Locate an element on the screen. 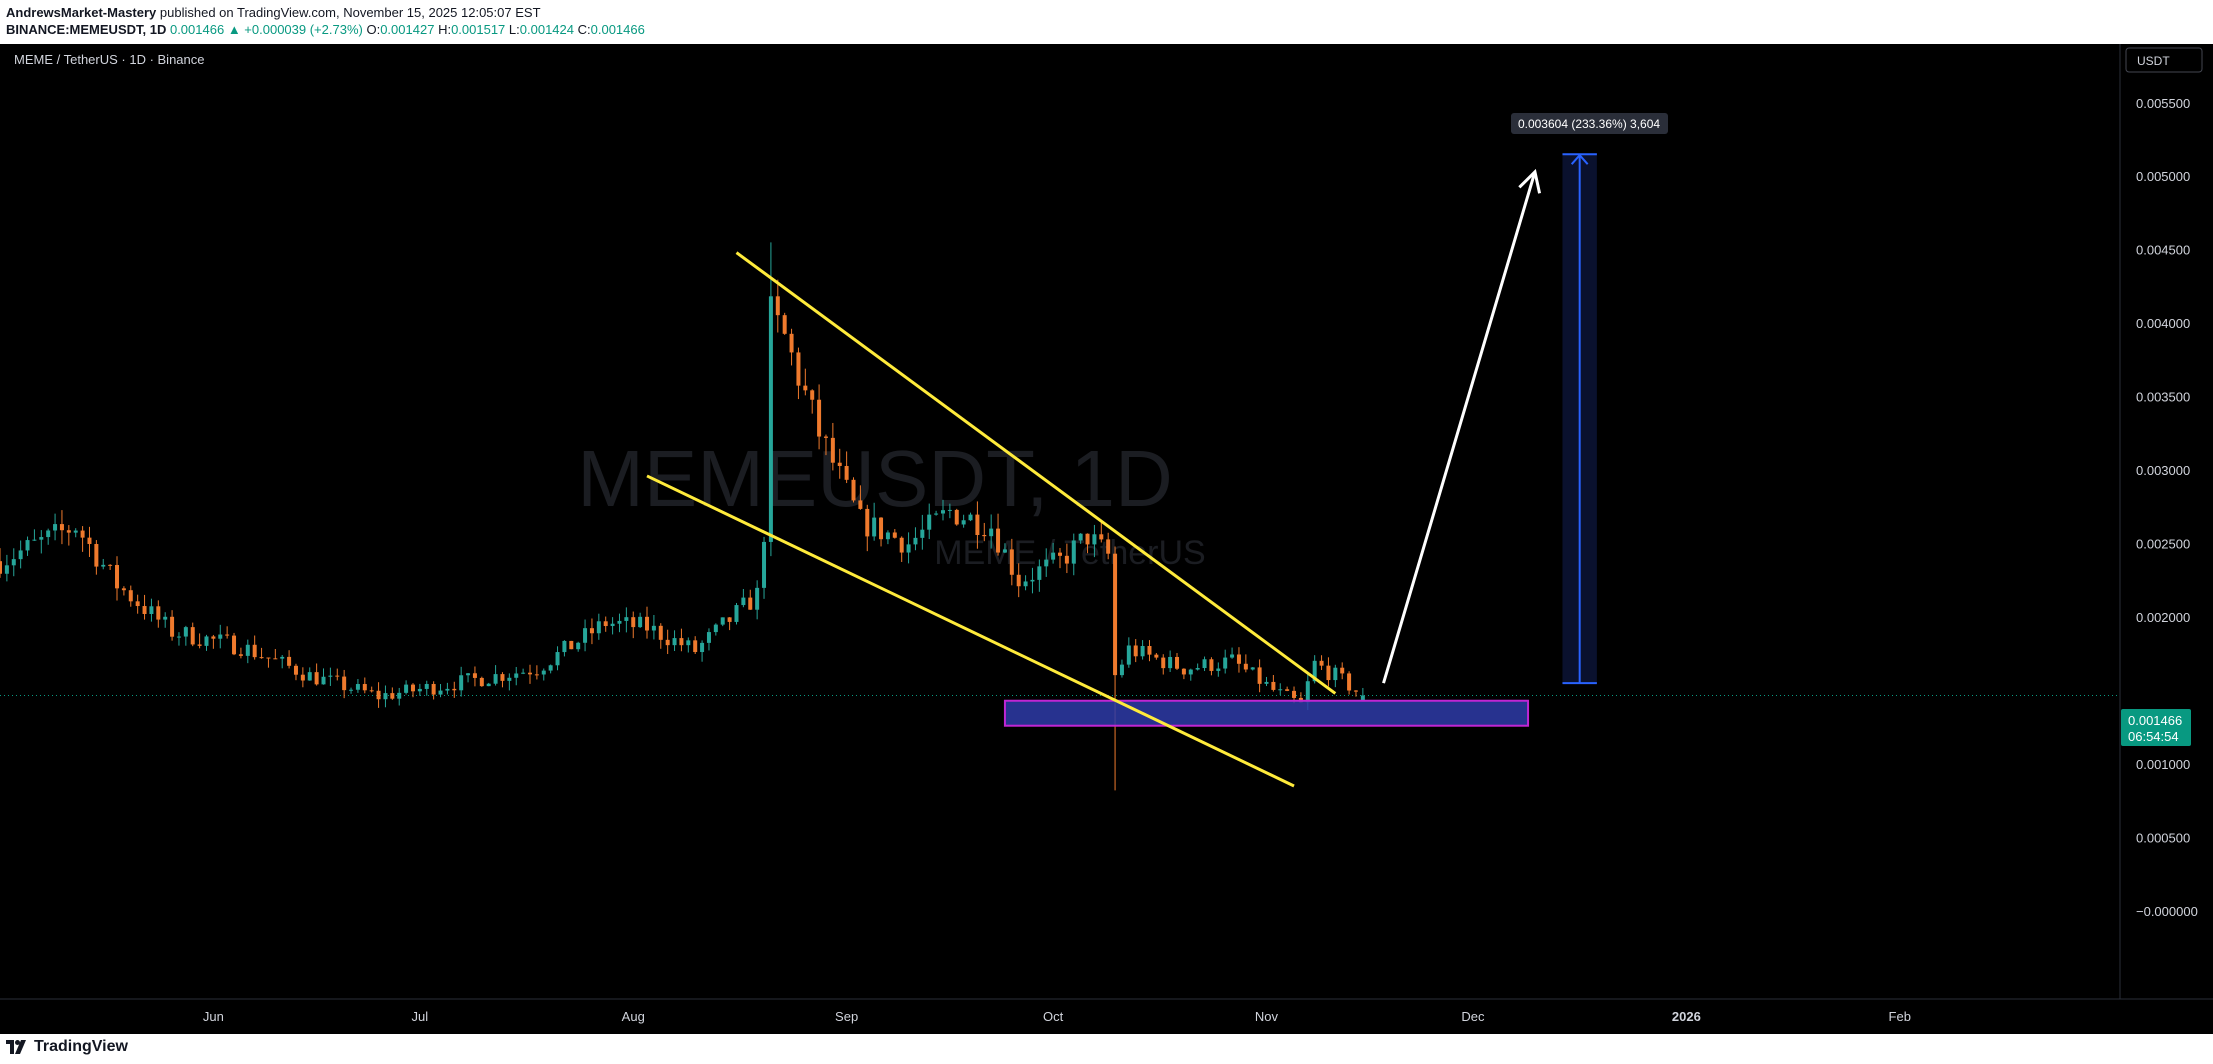  support-zone is located at coordinates (1266, 713).